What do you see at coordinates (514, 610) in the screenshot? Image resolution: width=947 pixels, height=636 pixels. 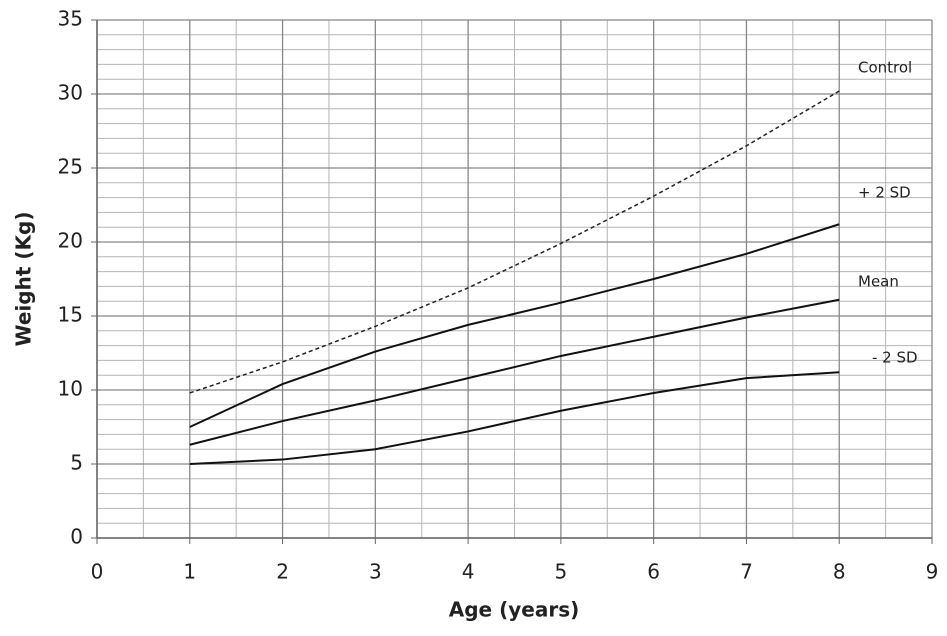 I see `x-axis-label: Age (years)` at bounding box center [514, 610].